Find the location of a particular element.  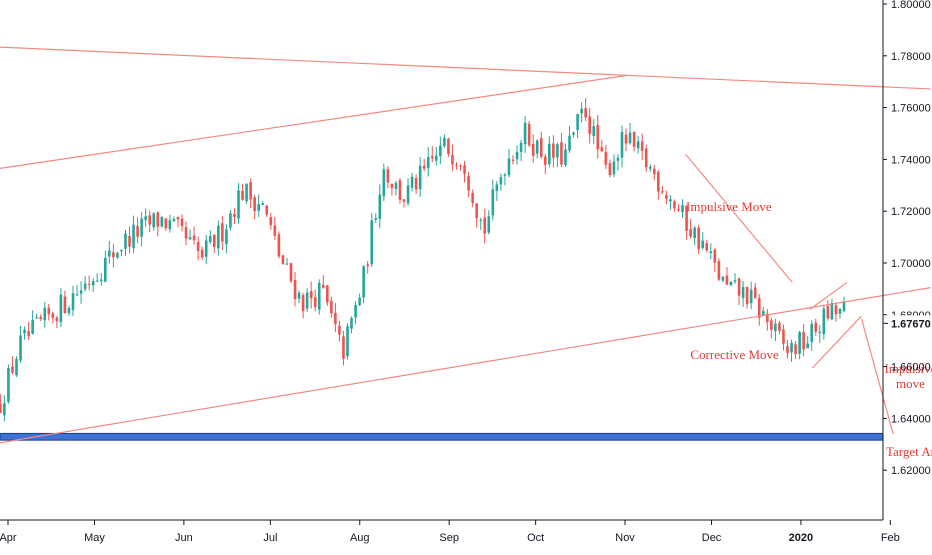

y-tick-label: 1.76000 is located at coordinates (911, 109).